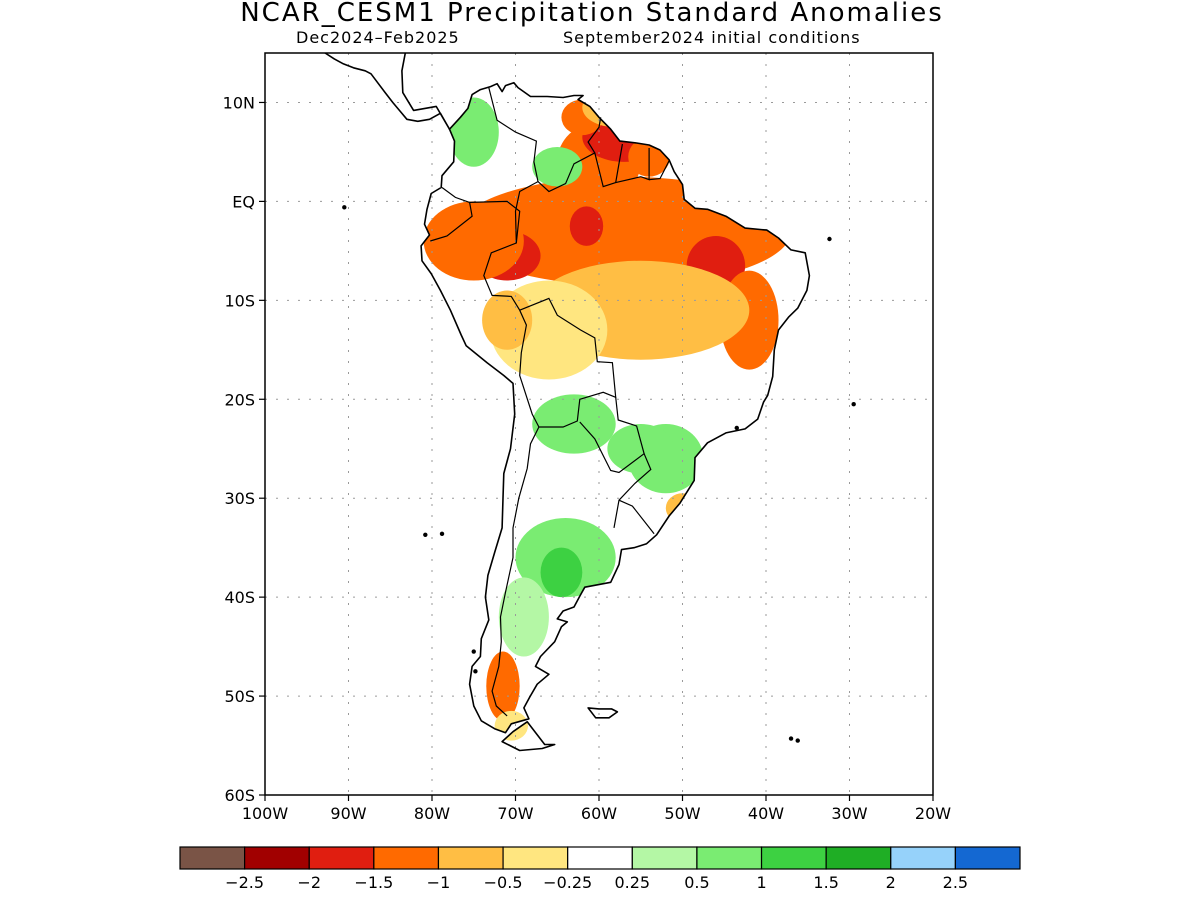 The height and width of the screenshot is (900, 1200). I want to click on initial-conditions: September2024 initial conditions, so click(712, 37).